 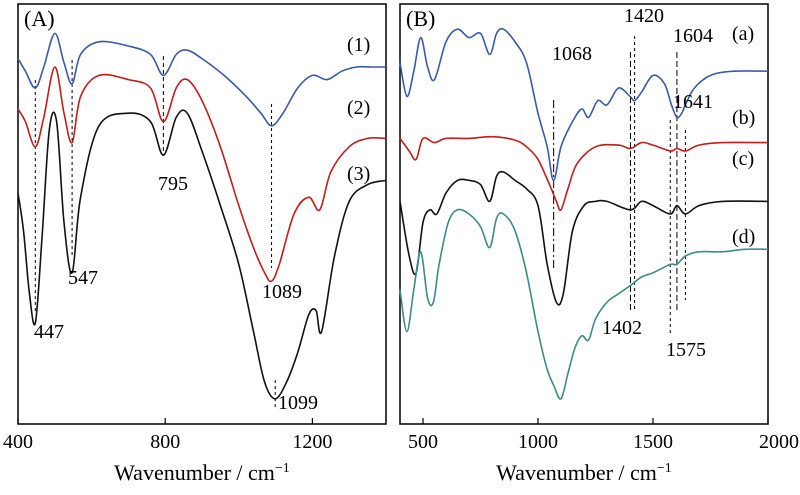 What do you see at coordinates (282, 468) in the screenshot?
I see `panel-a-x-axis-title-sup: −1` at bounding box center [282, 468].